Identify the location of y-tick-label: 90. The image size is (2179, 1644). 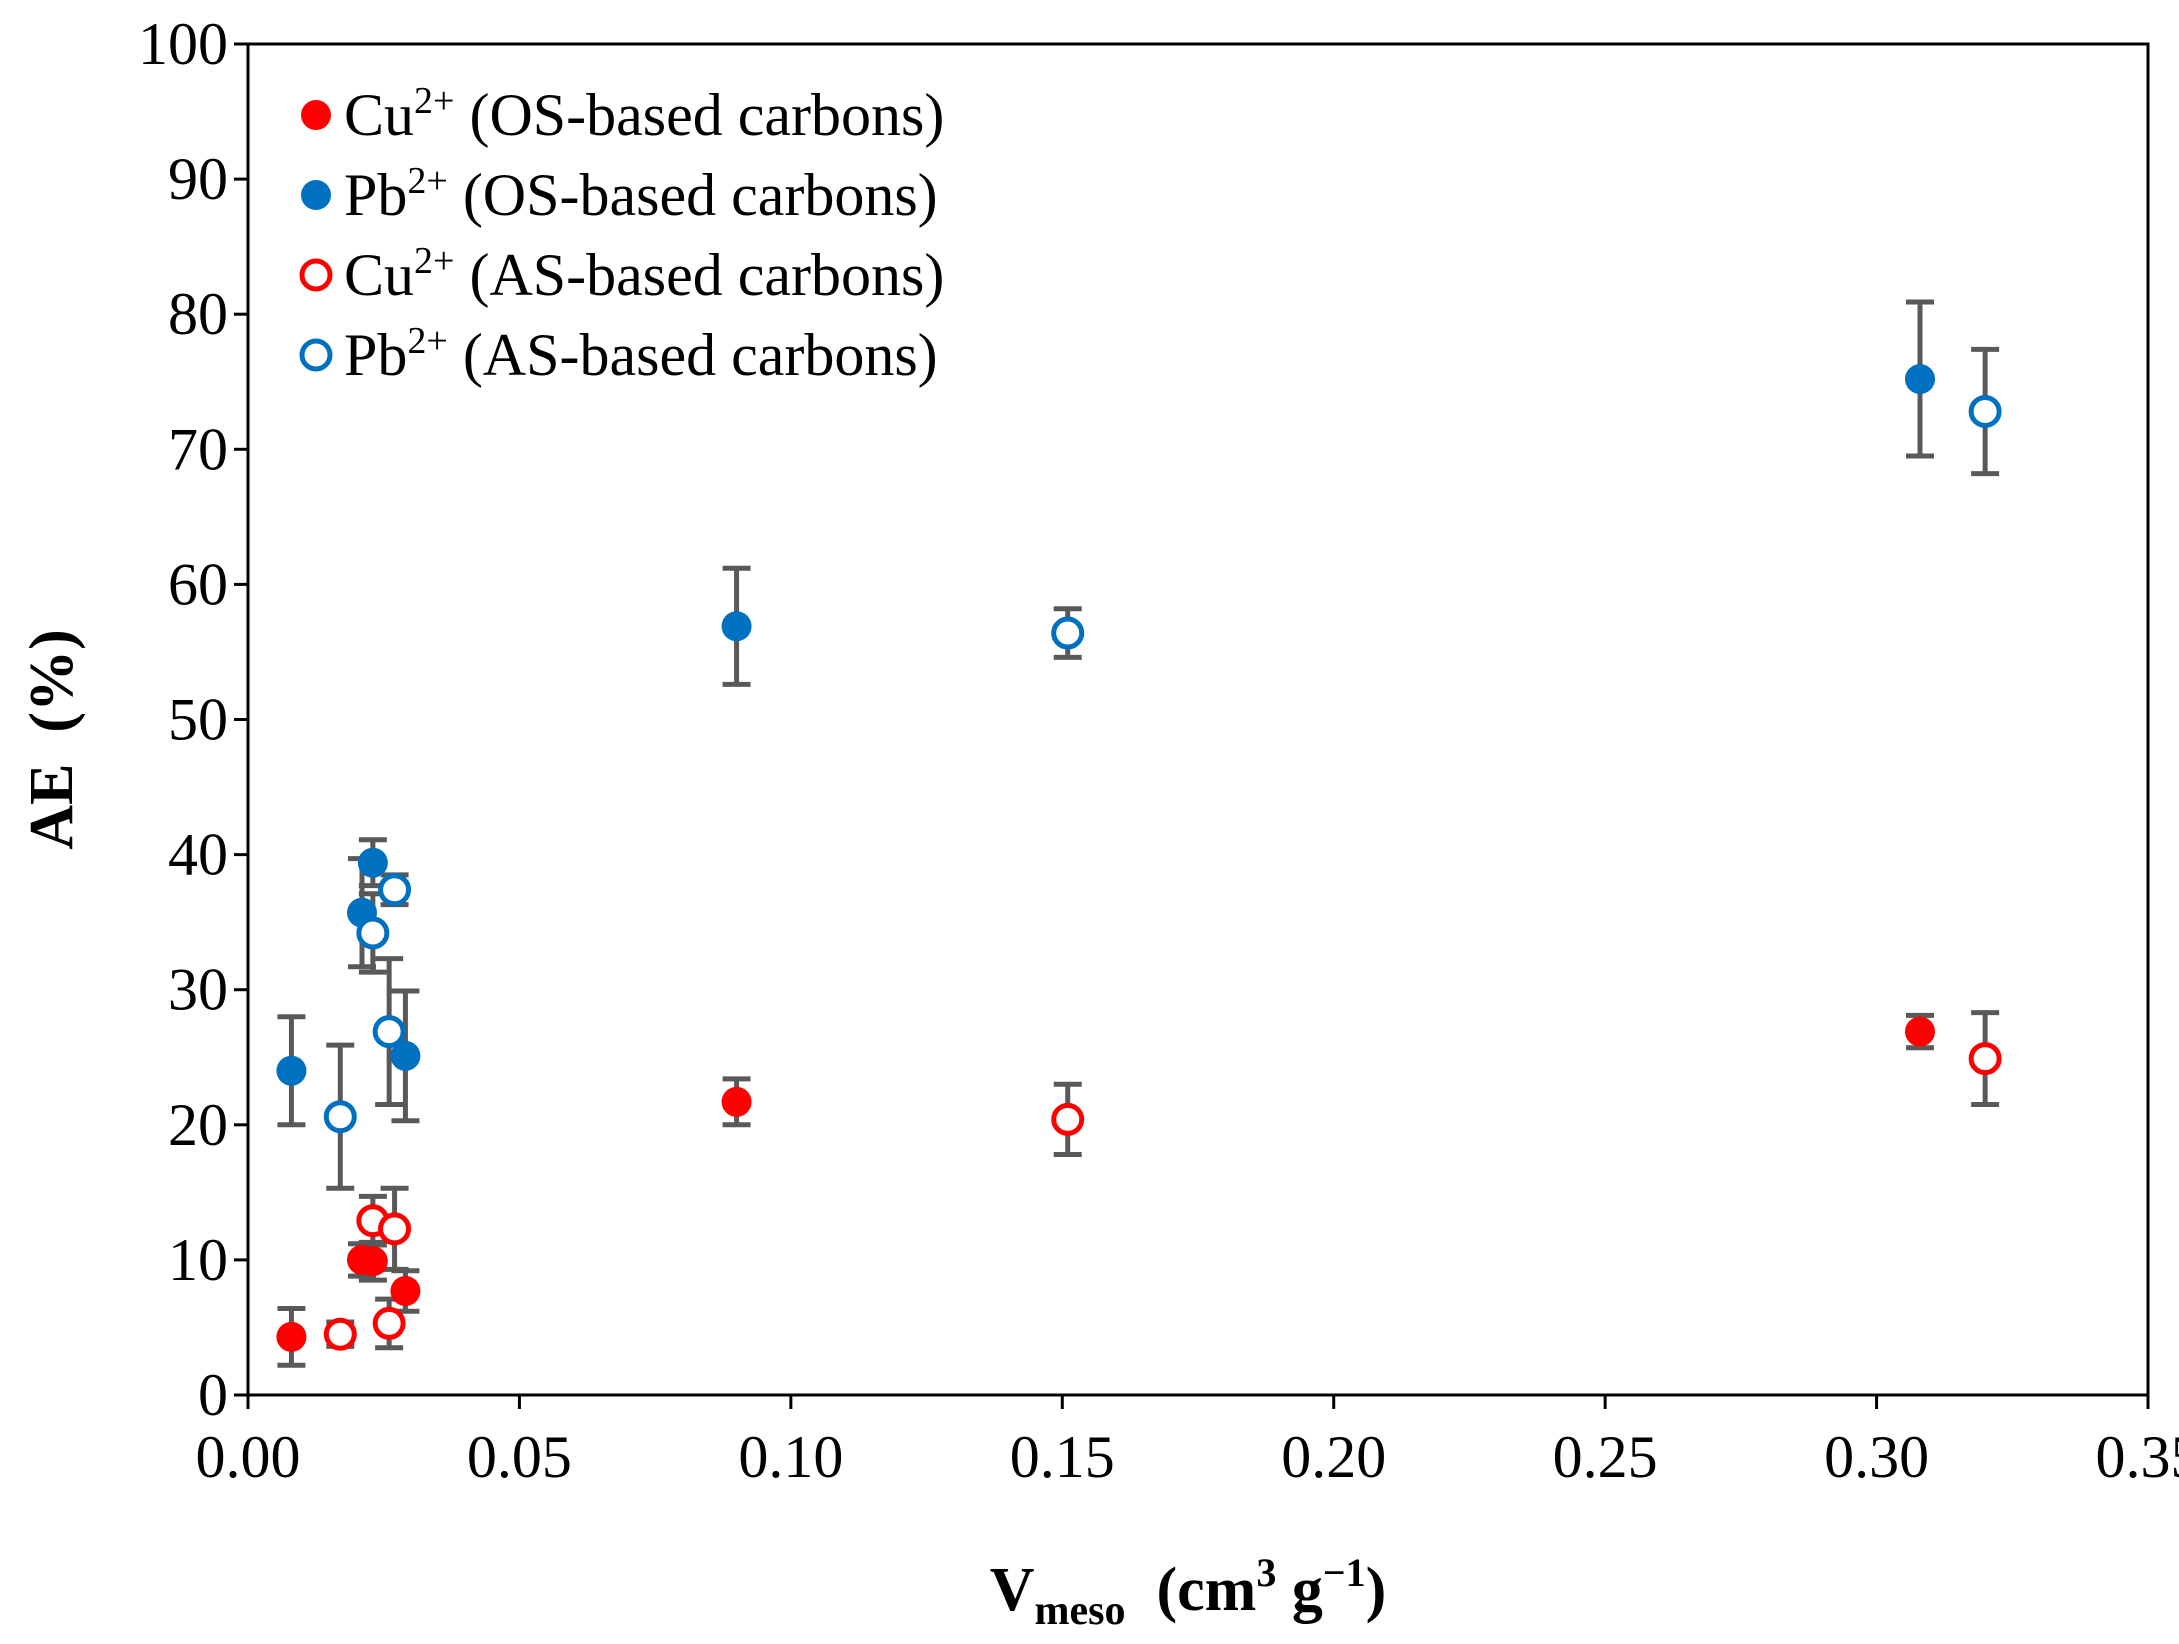
(198, 179).